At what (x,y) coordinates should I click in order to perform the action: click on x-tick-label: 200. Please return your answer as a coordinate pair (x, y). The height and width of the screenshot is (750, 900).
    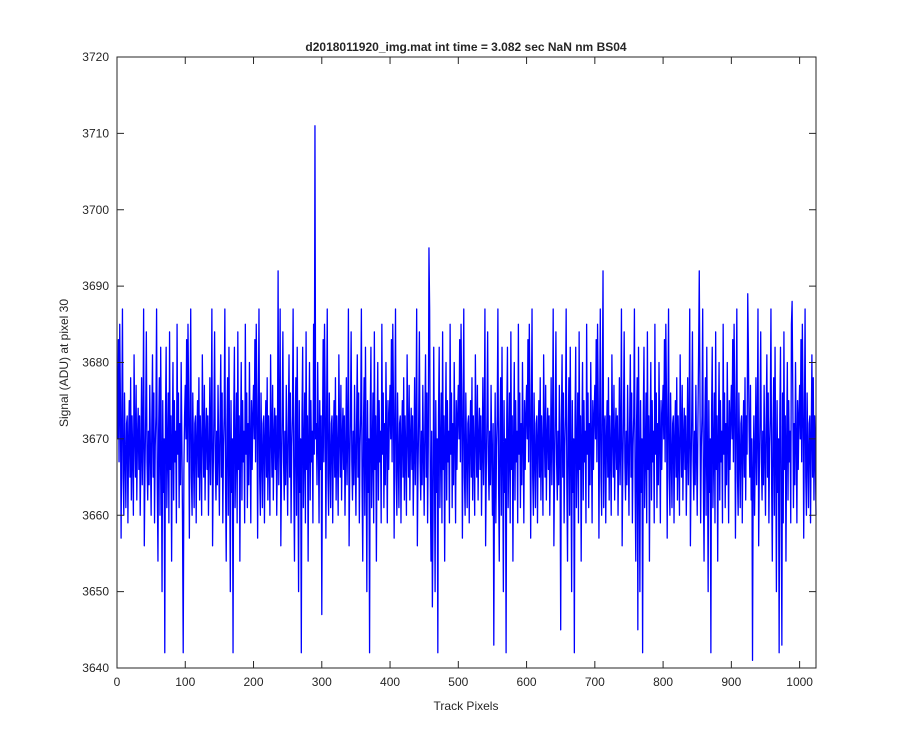
    Looking at the image, I should click on (254, 682).